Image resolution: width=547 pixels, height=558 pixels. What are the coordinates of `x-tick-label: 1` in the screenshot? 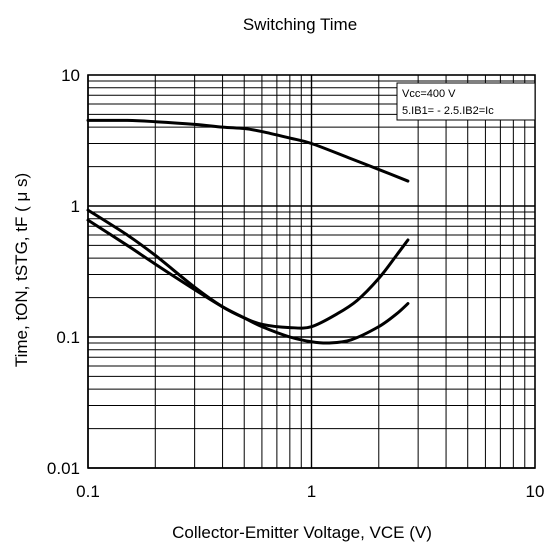 It's located at (311, 491).